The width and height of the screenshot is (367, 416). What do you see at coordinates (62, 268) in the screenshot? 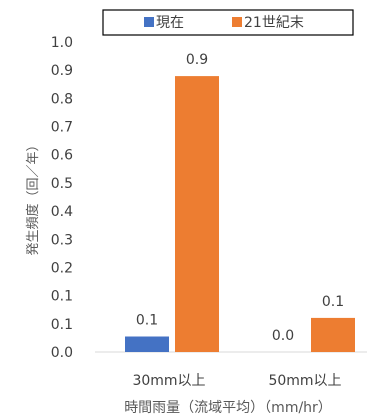
I see `y-tick-label: 0.2` at bounding box center [62, 268].